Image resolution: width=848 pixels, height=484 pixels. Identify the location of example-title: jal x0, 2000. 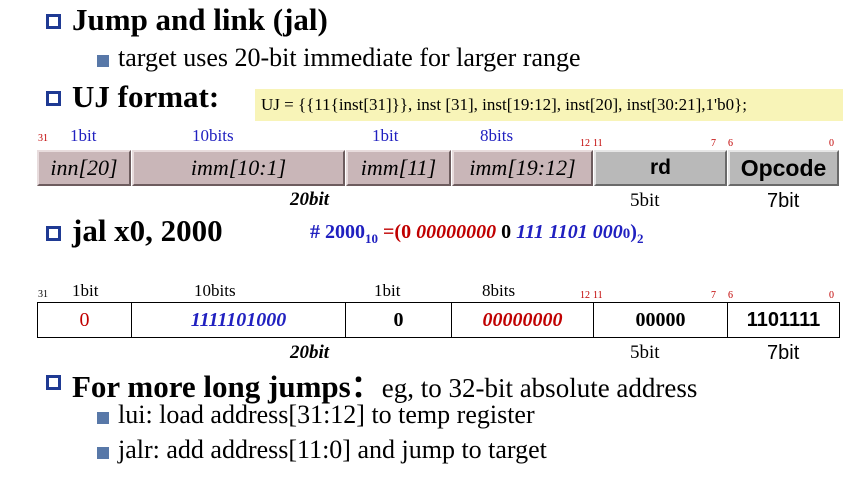
(147, 230).